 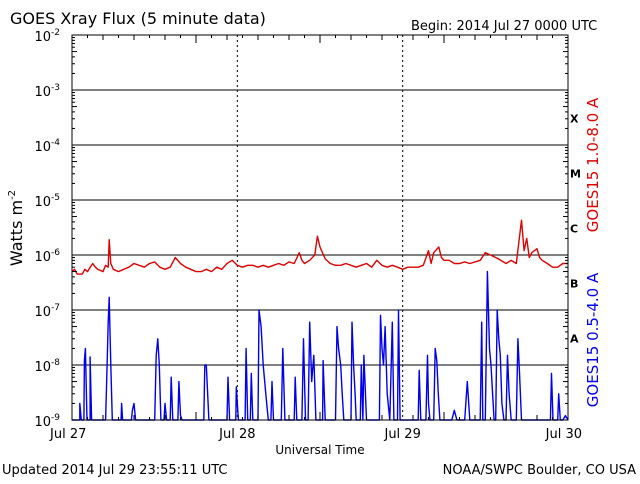 I want to click on legend-goes15-long: GOES15 1.0-8.0 A, so click(x=593, y=164).